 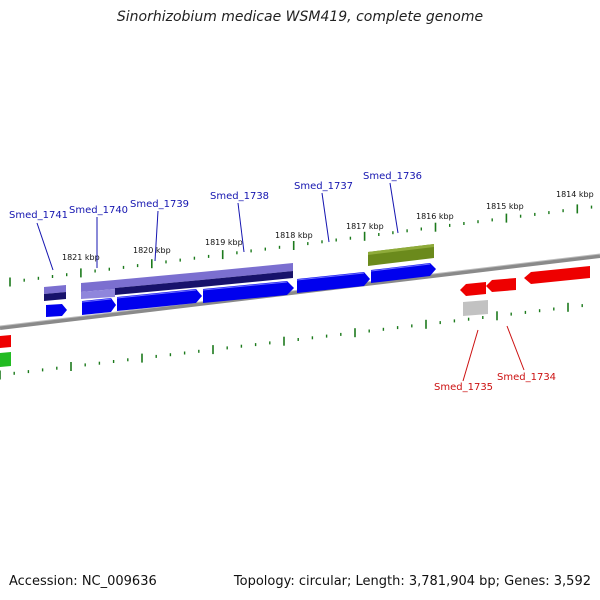 I want to click on accession-label: Accession: NC_009636, so click(x=83, y=581).